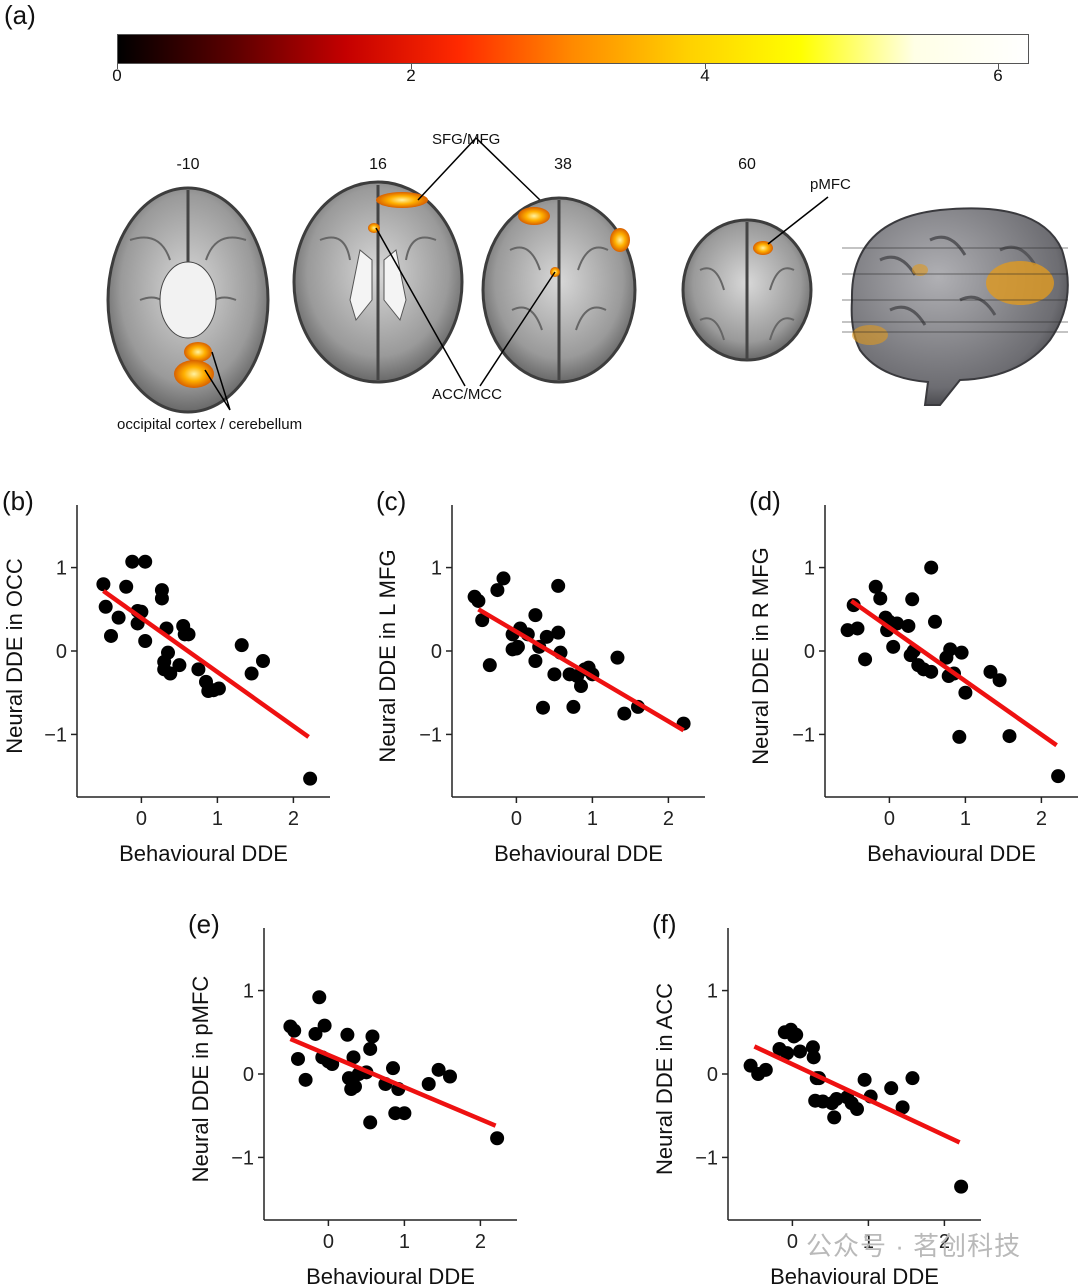 This screenshot has height=1286, width=1080. I want to click on chart-f-x-tick-label: 2, so click(944, 1242).